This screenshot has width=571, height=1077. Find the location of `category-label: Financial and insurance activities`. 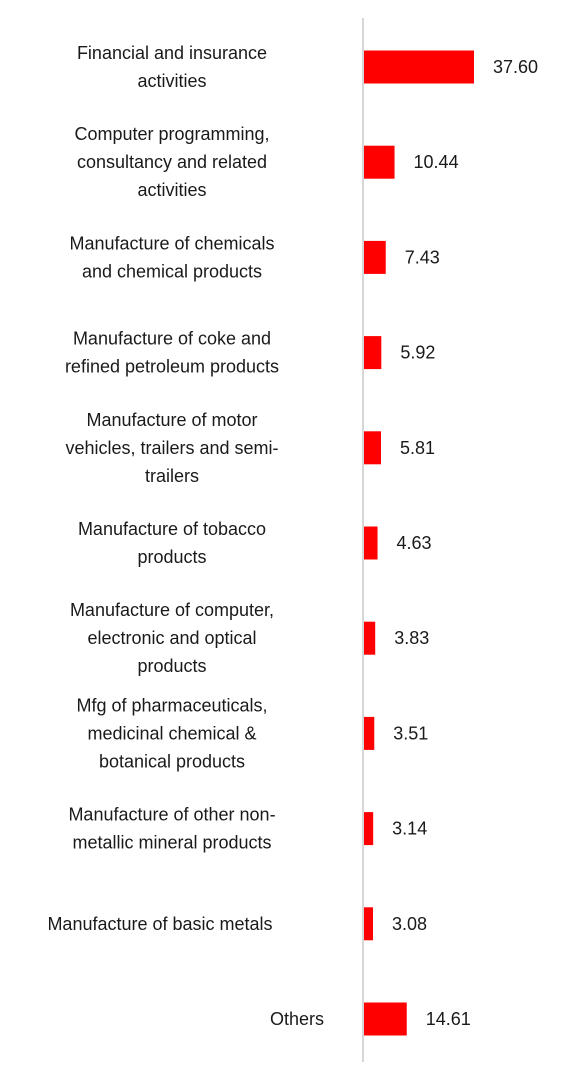

category-label: Financial and insurance activities is located at coordinates (172, 67).